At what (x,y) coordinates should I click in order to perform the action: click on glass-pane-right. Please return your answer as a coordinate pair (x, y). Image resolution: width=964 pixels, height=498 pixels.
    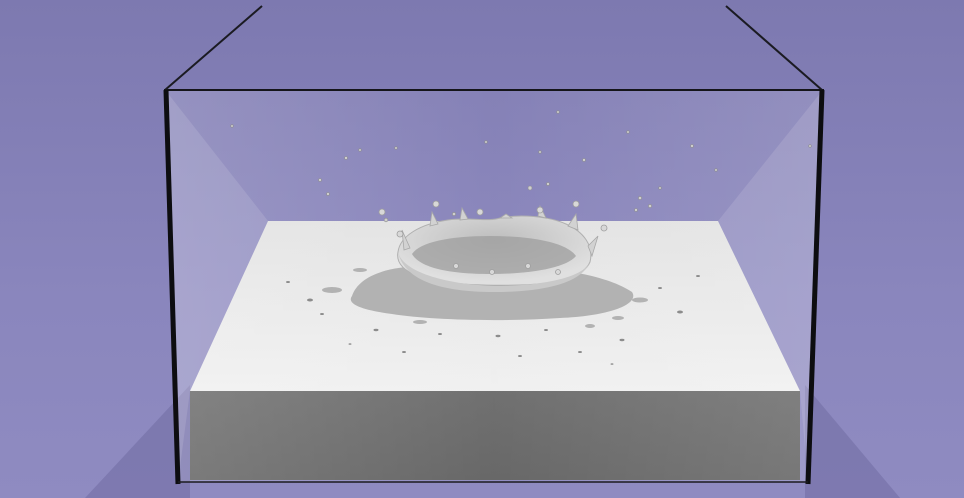
    Looking at the image, I should click on (770, 286).